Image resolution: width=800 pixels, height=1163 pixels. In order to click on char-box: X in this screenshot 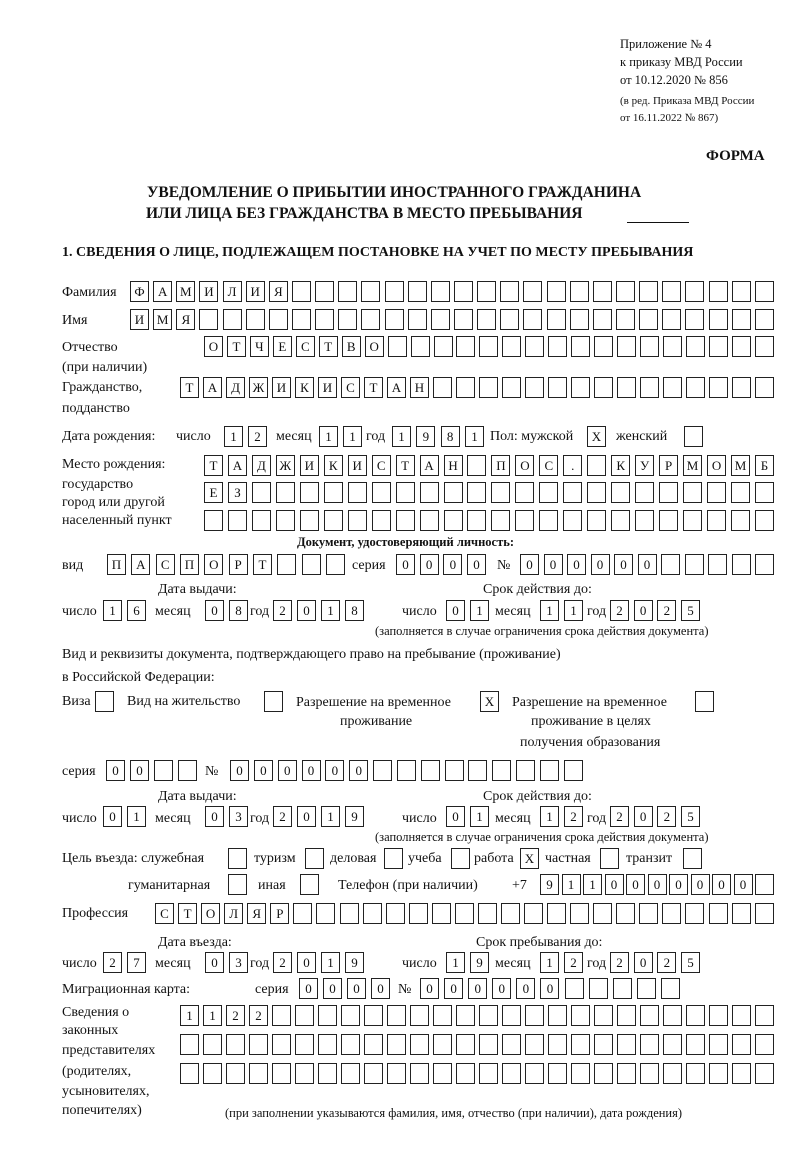, I will do `click(489, 701)`.